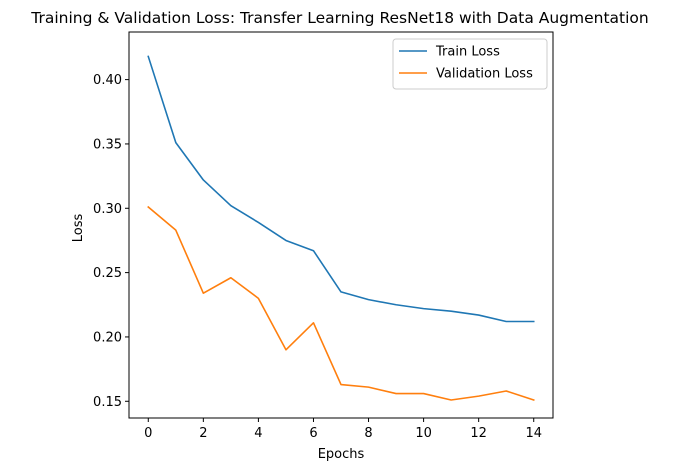 Image resolution: width=681 pixels, height=470 pixels. I want to click on legend-box, so click(470, 64).